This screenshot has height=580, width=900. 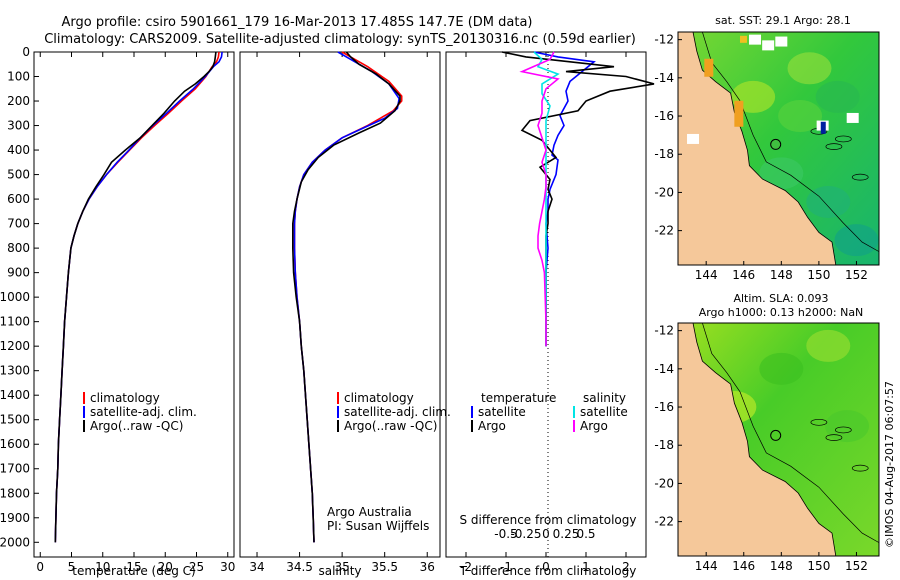 What do you see at coordinates (227, 567) in the screenshot?
I see `x-tick-label: 30` at bounding box center [227, 567].